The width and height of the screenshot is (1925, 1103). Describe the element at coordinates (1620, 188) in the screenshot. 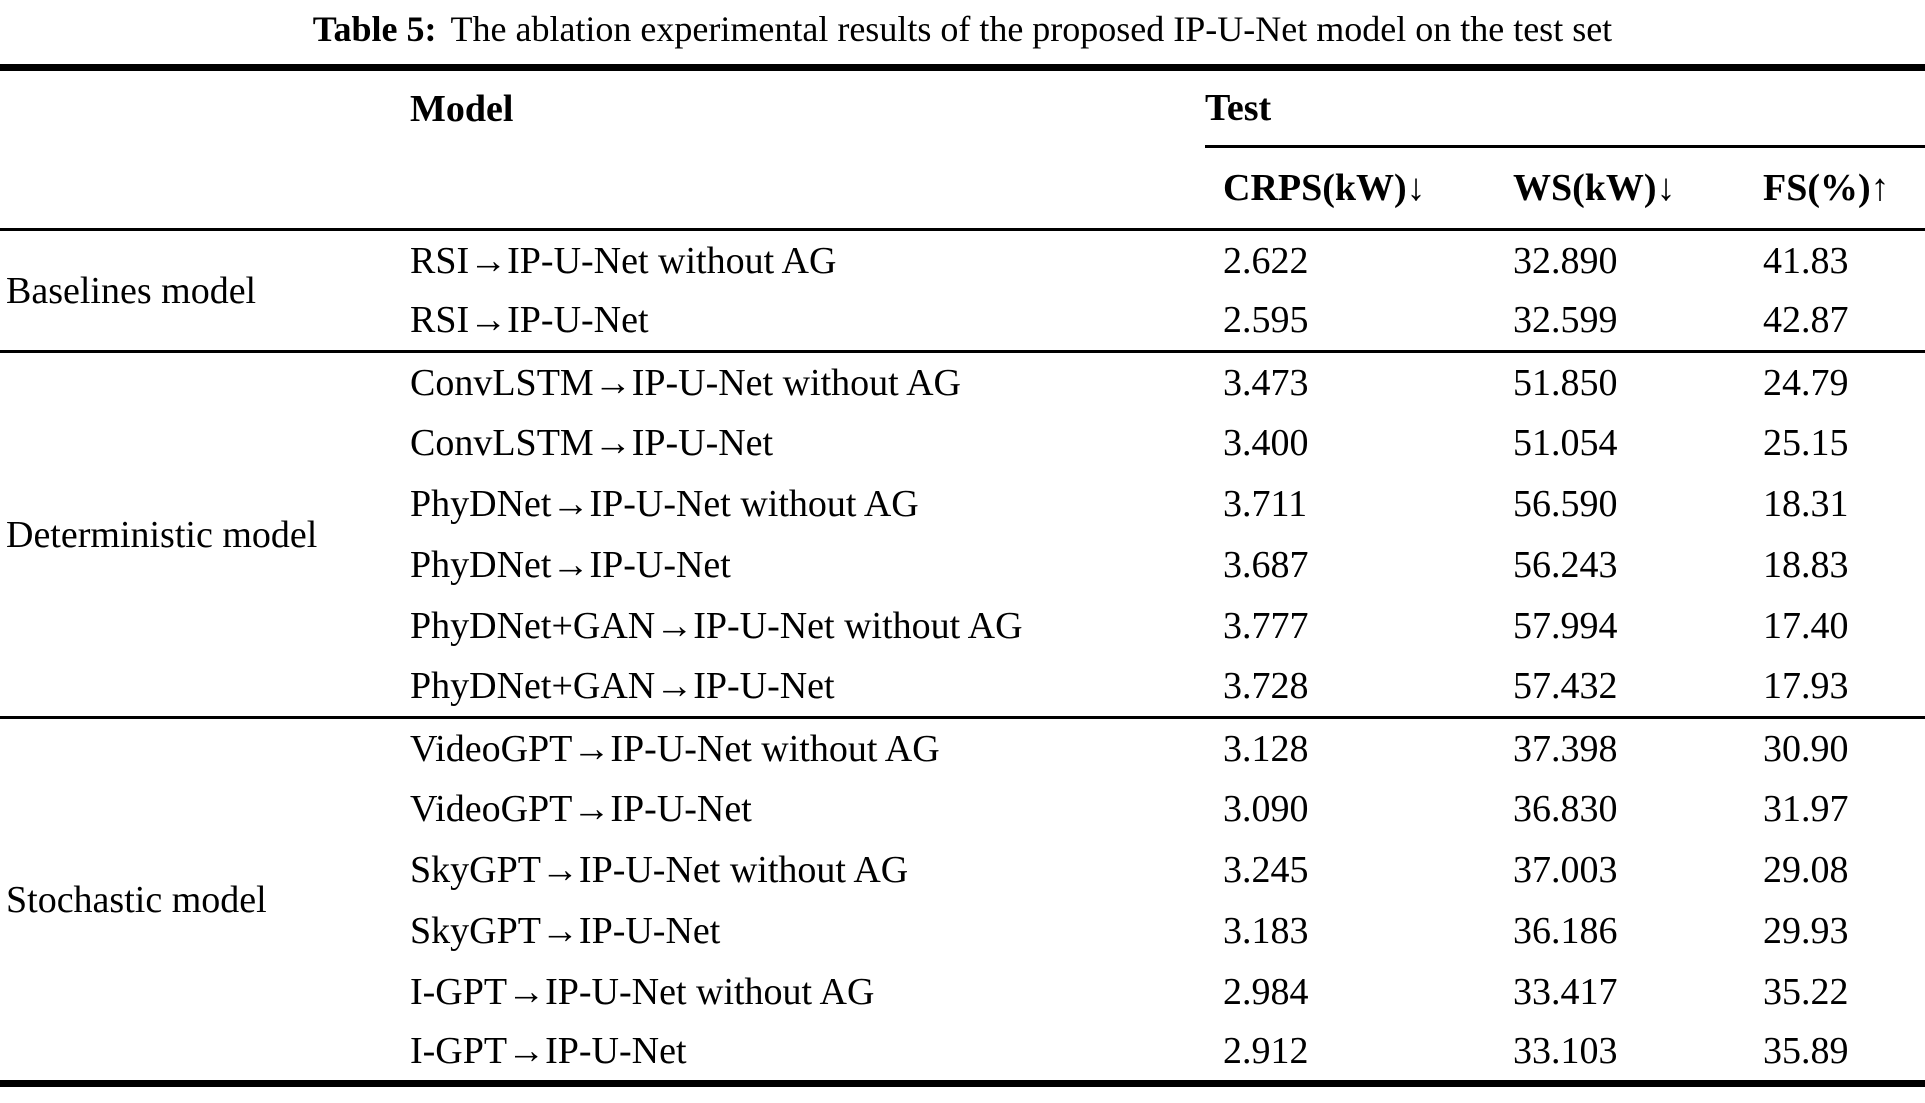

I see `metric-header-ws: WS(kW)↓` at that location.